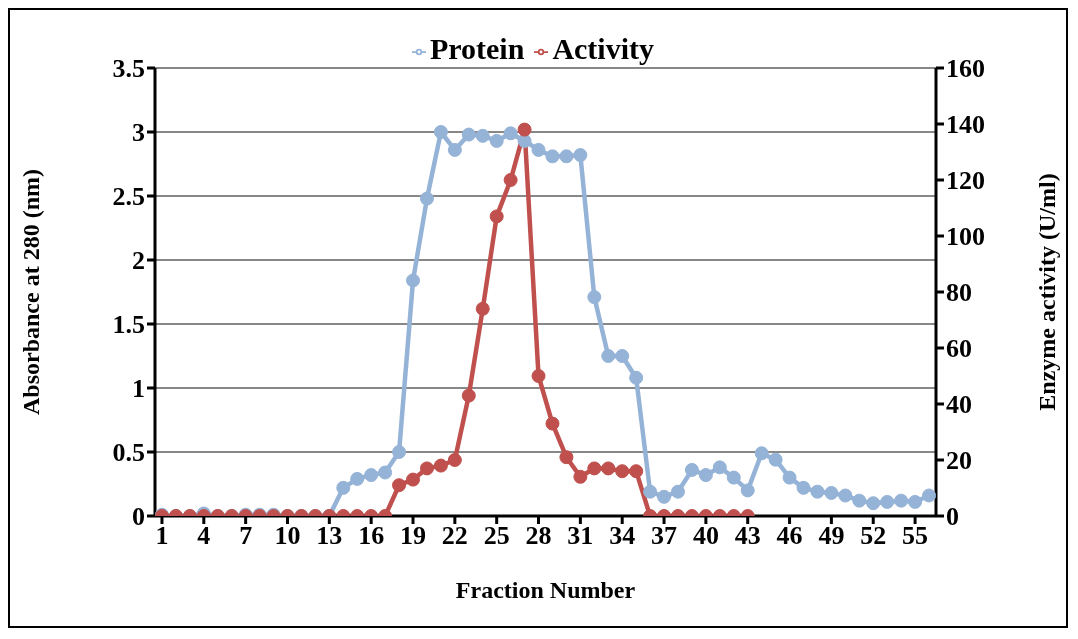 The height and width of the screenshot is (639, 1078). Describe the element at coordinates (413, 536) in the screenshot. I see `x-tick-label: 19` at that location.